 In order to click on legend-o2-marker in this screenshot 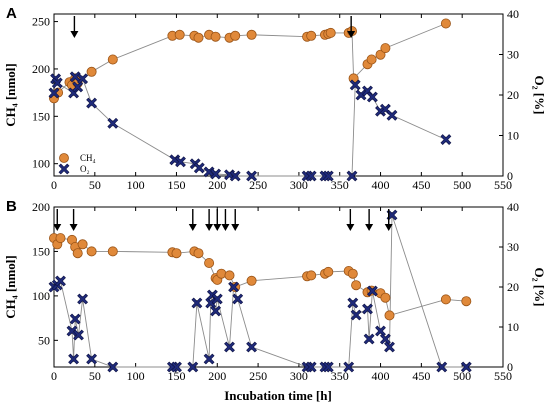, I will do `click(64, 169)`.